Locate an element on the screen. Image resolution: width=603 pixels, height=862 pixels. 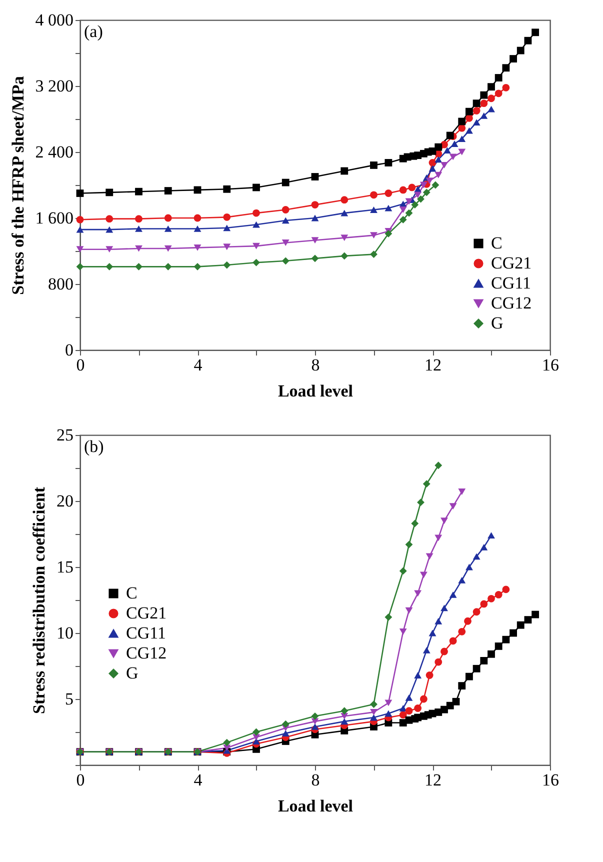
y-tick-label: 2 400 is located at coordinates (54, 152).